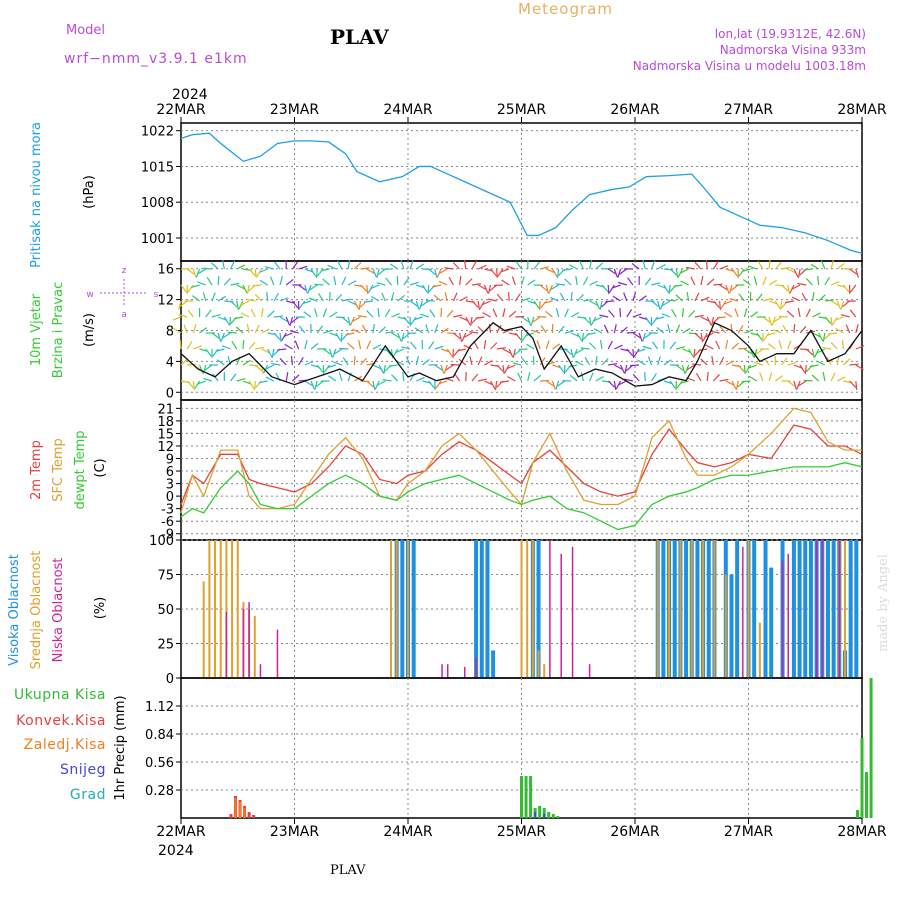 Image resolution: width=900 pixels, height=900 pixels. I want to click on ylabel-temp-sfc: SFC Temp, so click(58, 470).